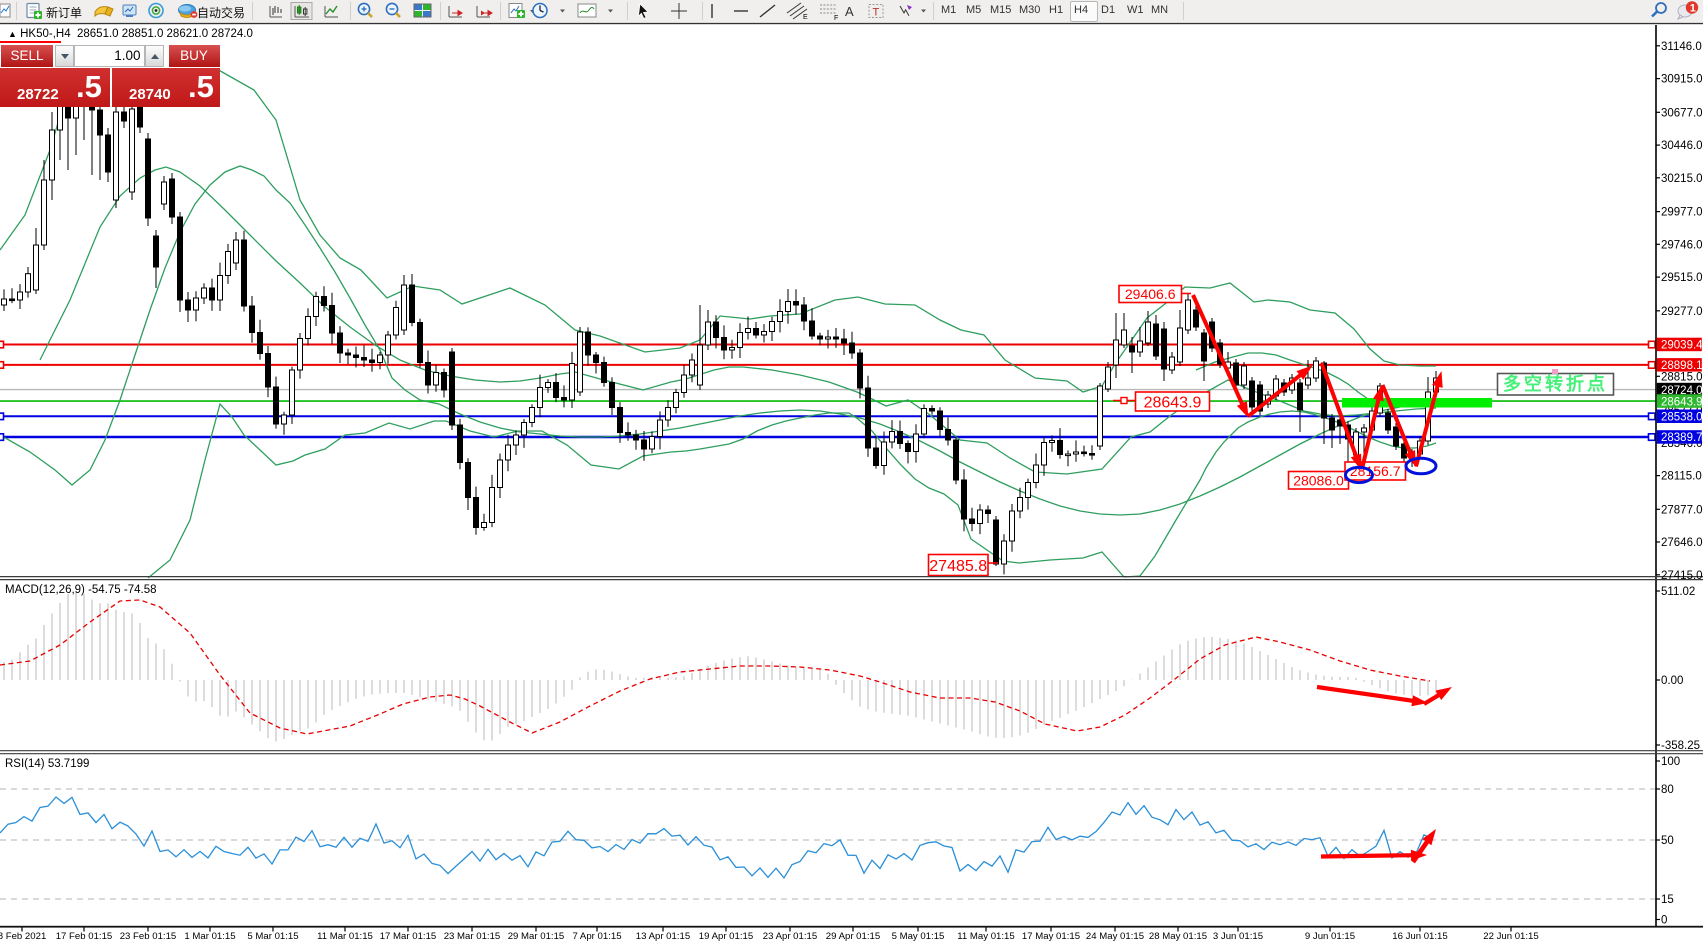 The width and height of the screenshot is (1703, 942). Describe the element at coordinates (1682, 213) in the screenshot. I see `svg-text: 29977.0` at that location.